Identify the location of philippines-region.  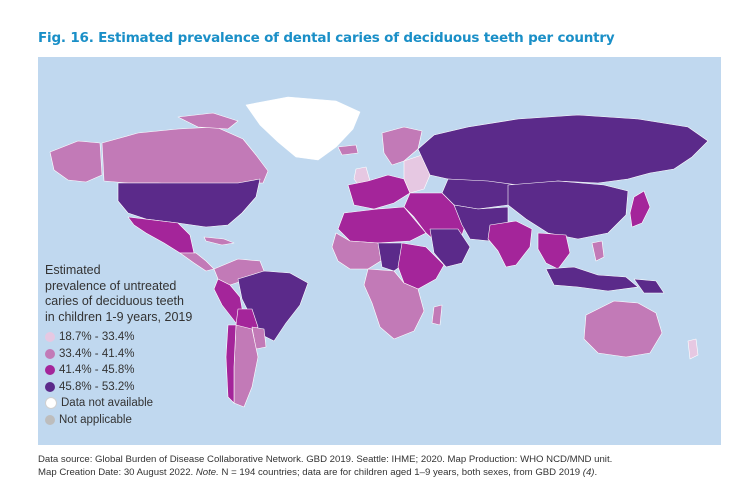
(598, 251).